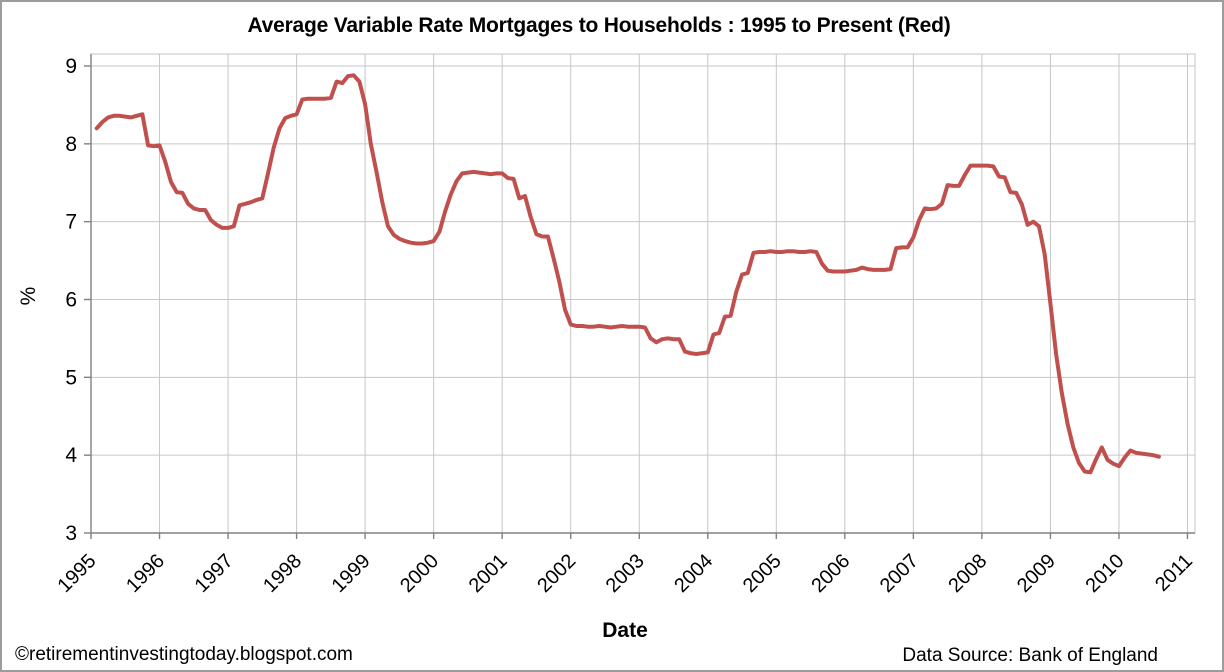 Image resolution: width=1224 pixels, height=672 pixels. Describe the element at coordinates (184, 654) in the screenshot. I see `watermark: ©retirementinvestingtoday.blogspot.com` at that location.